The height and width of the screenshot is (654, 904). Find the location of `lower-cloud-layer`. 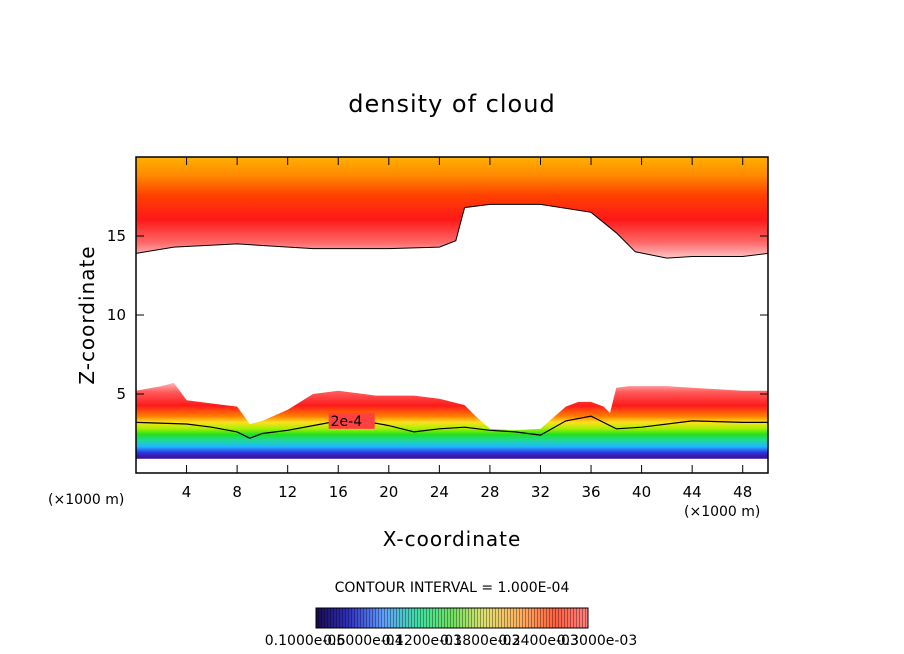

lower-cloud-layer is located at coordinates (452, 420).